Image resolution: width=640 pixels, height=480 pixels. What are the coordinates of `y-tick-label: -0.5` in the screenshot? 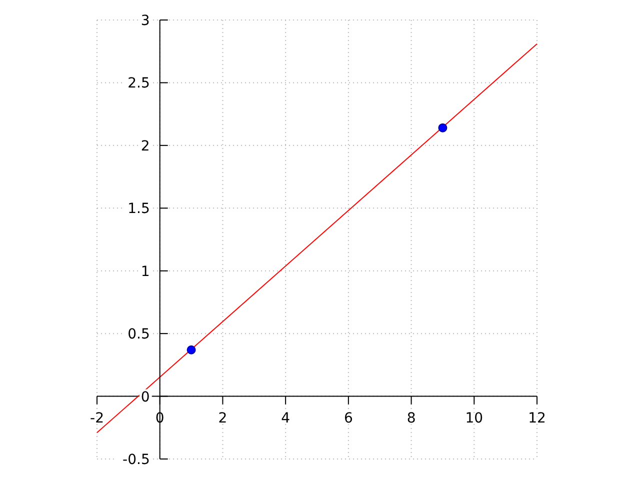 It's located at (136, 460).